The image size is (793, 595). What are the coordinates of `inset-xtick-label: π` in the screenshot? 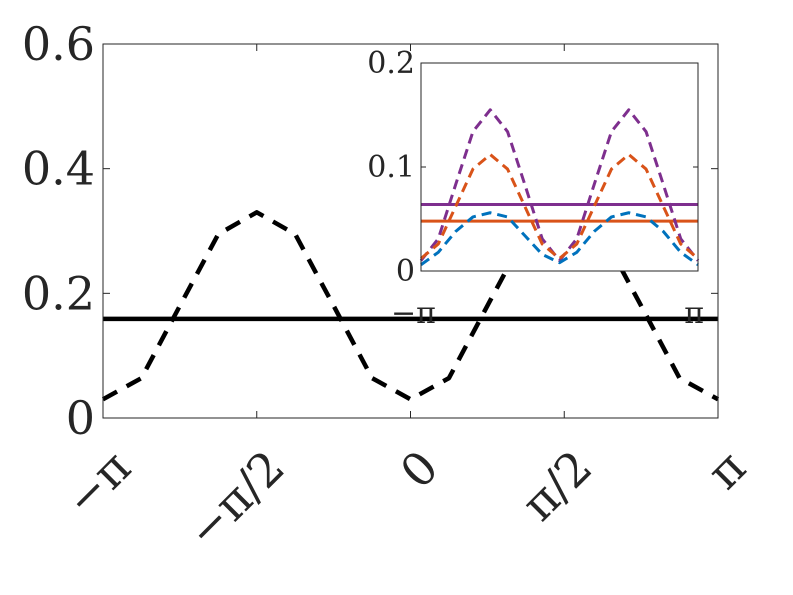 It's located at (694, 313).